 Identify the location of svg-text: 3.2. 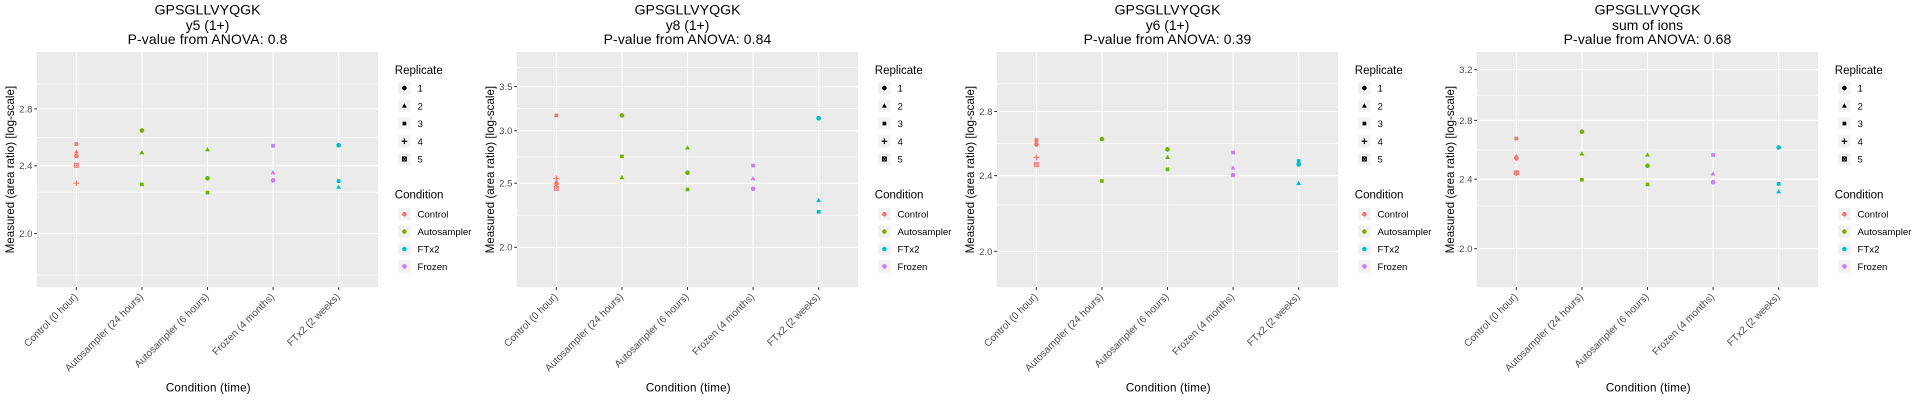
(1465, 70).